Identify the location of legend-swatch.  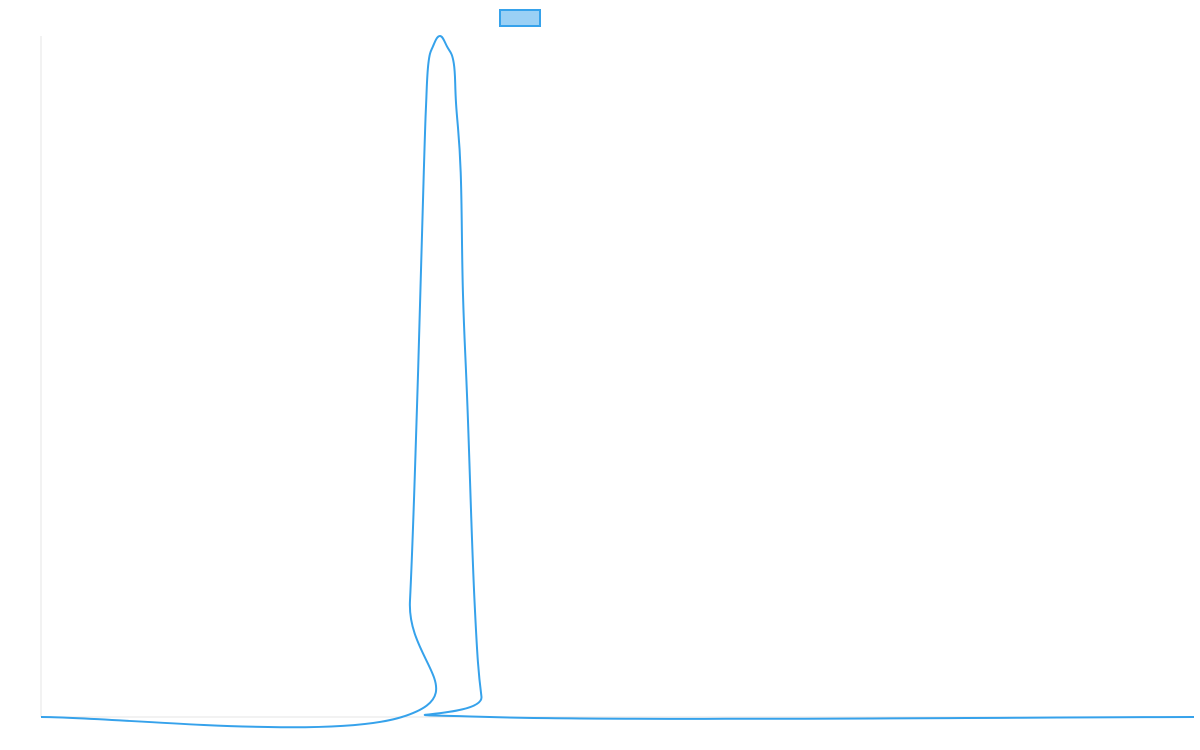
(520, 18).